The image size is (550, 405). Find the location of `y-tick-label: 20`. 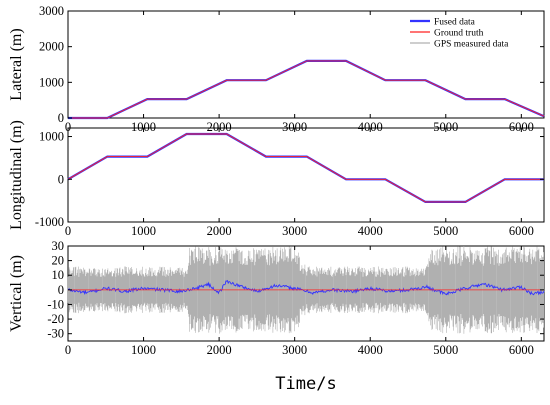

y-tick-label: 20 is located at coordinates (58, 261).